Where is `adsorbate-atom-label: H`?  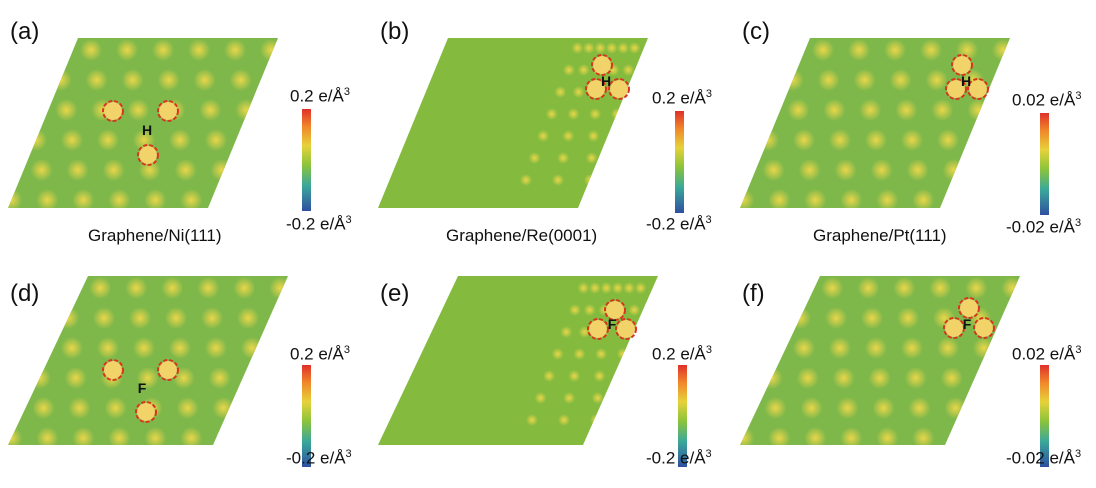 adsorbate-atom-label: H is located at coordinates (966, 81).